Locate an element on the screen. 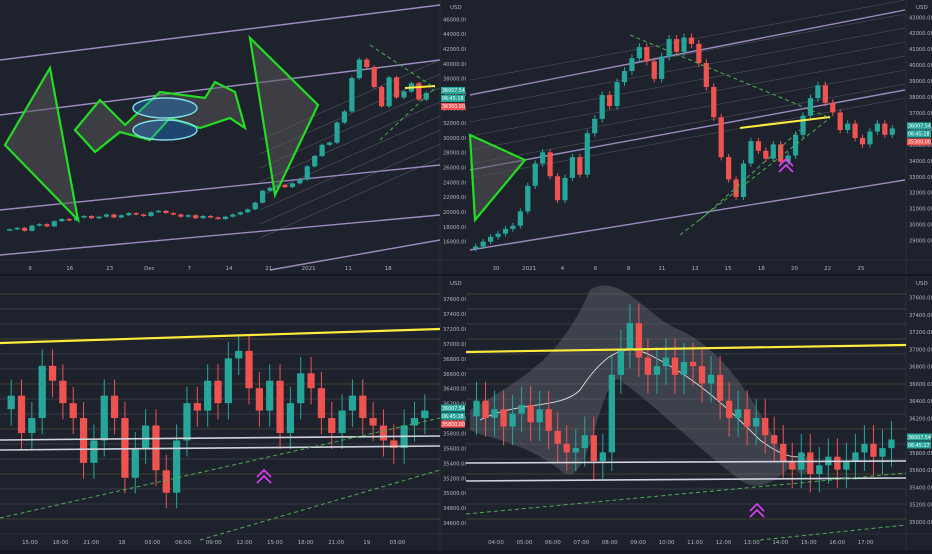 Image resolution: width=932 pixels, height=554 pixels. double-chevron-up-icon is located at coordinates (757, 510).